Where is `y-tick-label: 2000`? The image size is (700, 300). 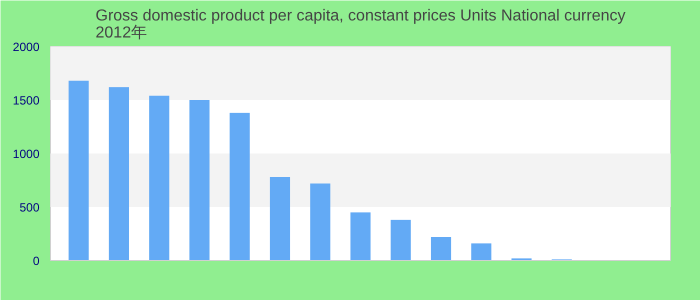
y-tick-label: 2000 is located at coordinates (26, 47).